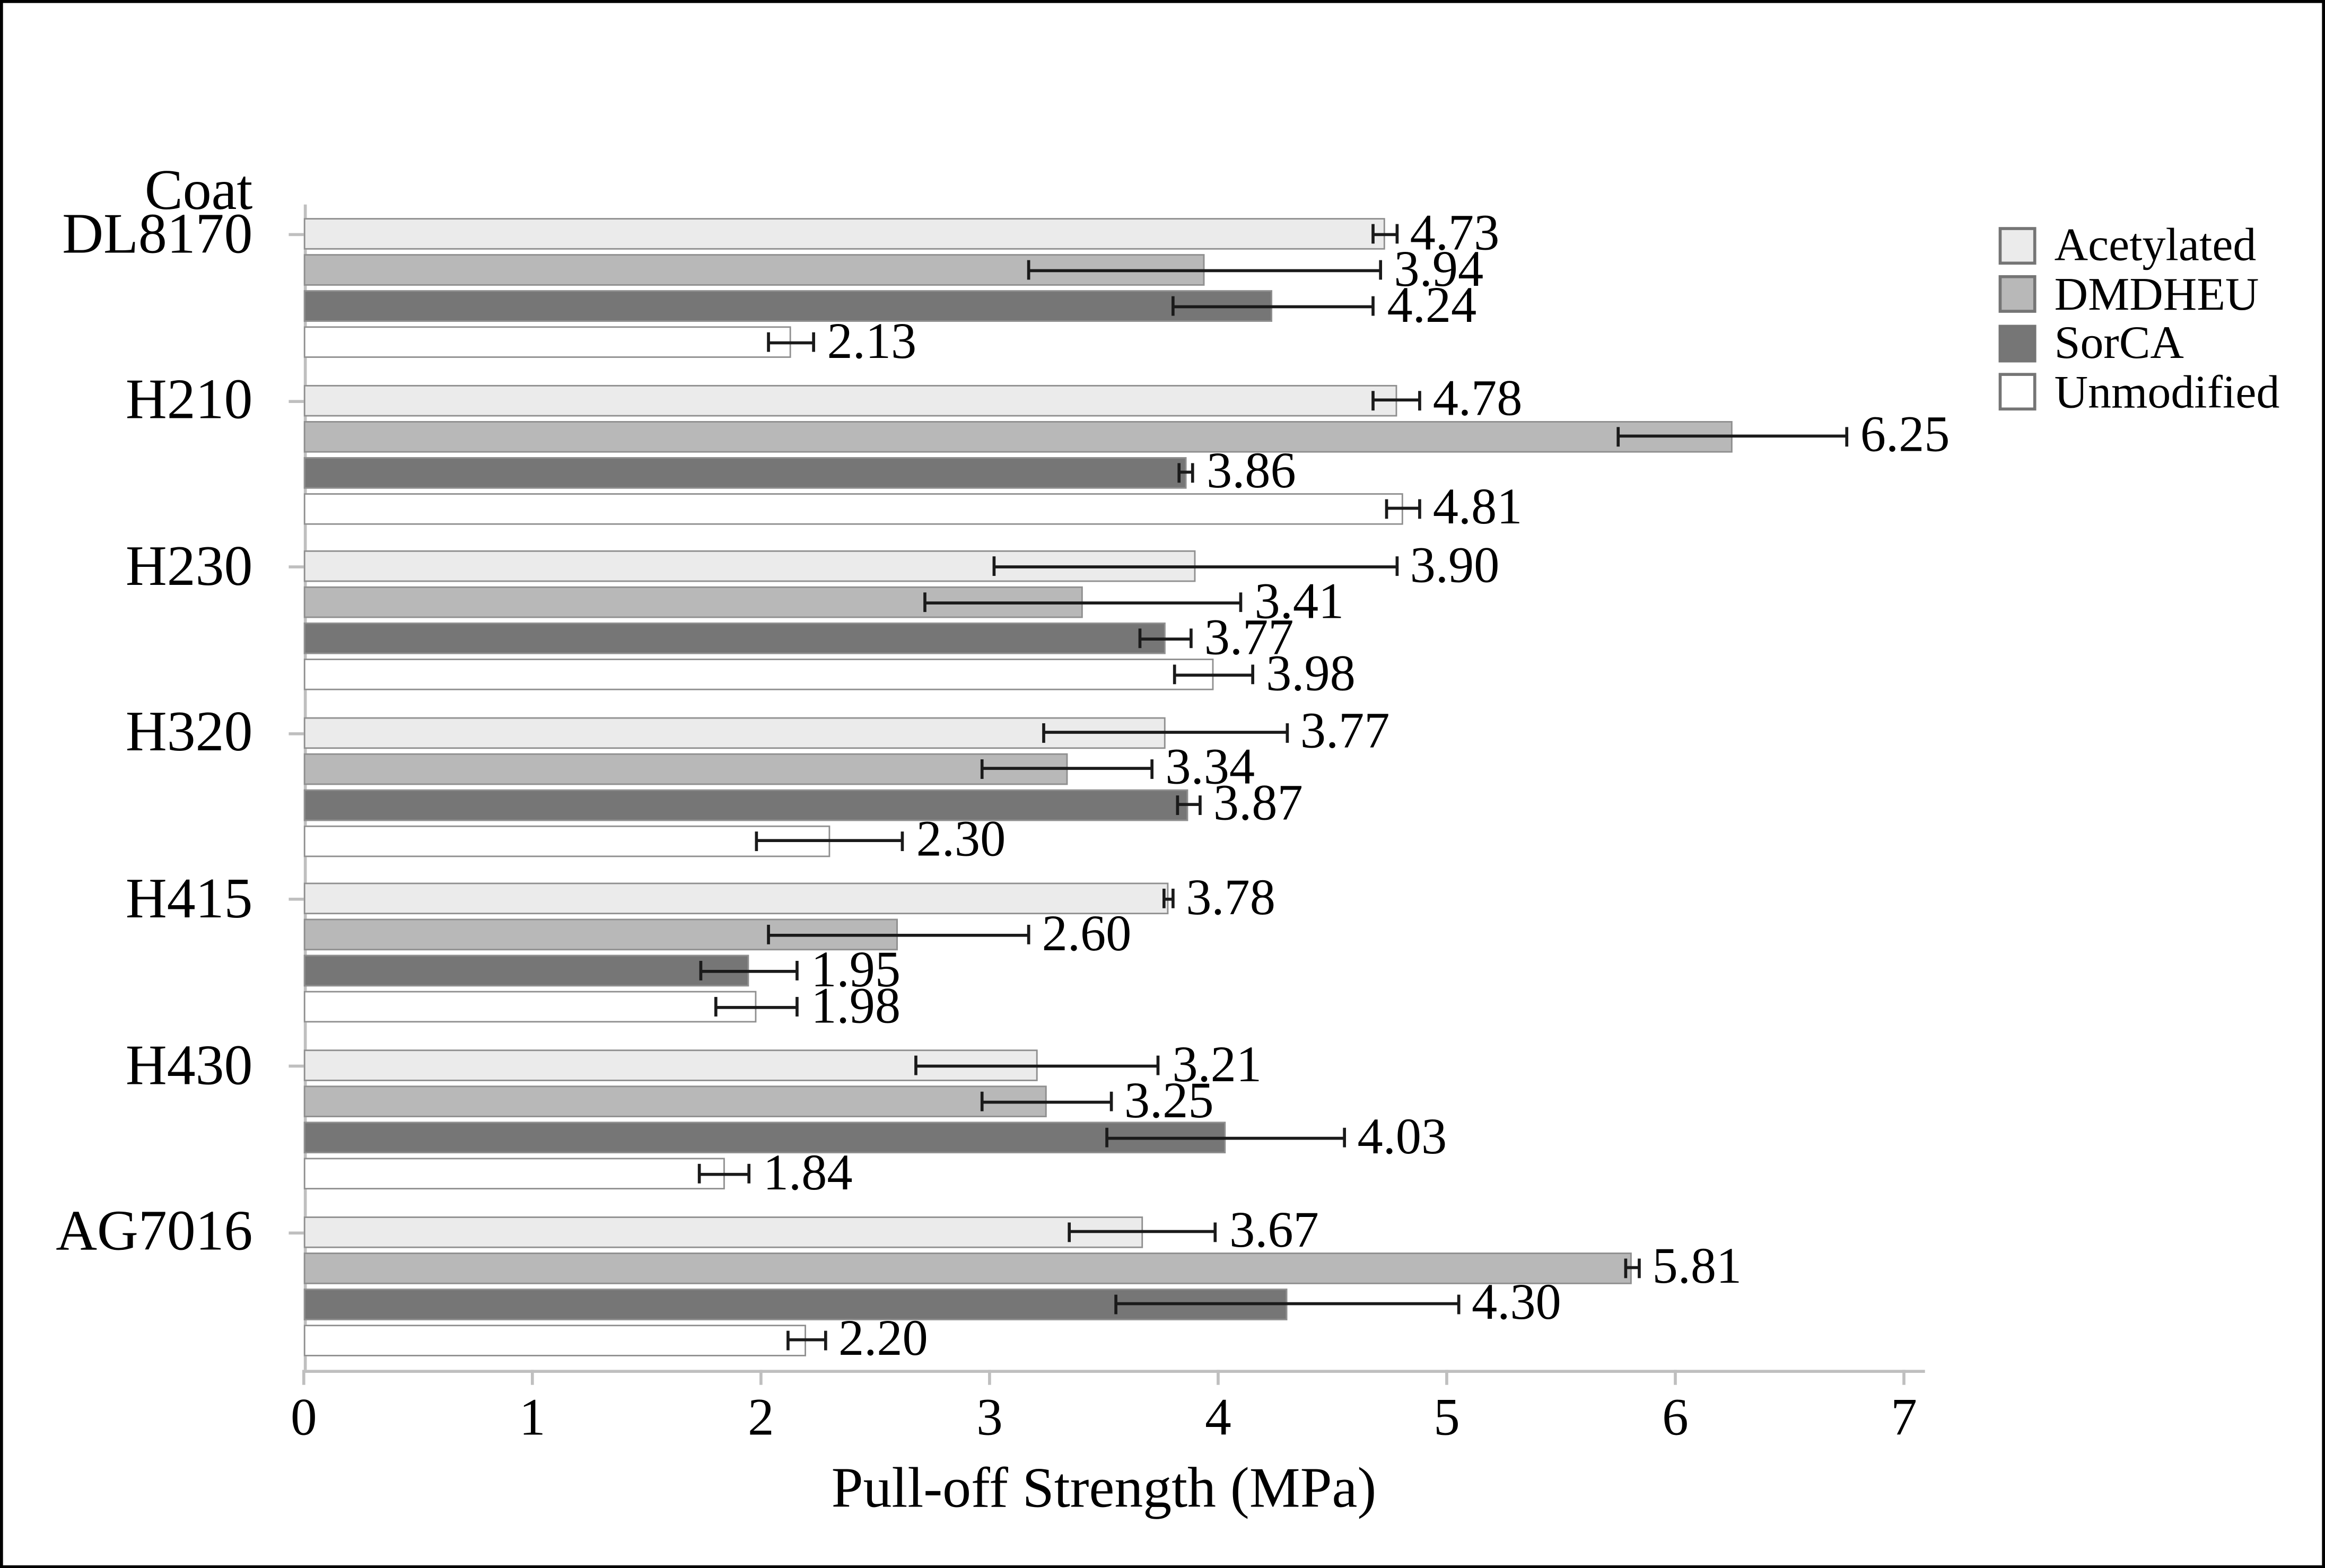  What do you see at coordinates (1439, 269) in the screenshot?
I see `value-label: 3.94` at bounding box center [1439, 269].